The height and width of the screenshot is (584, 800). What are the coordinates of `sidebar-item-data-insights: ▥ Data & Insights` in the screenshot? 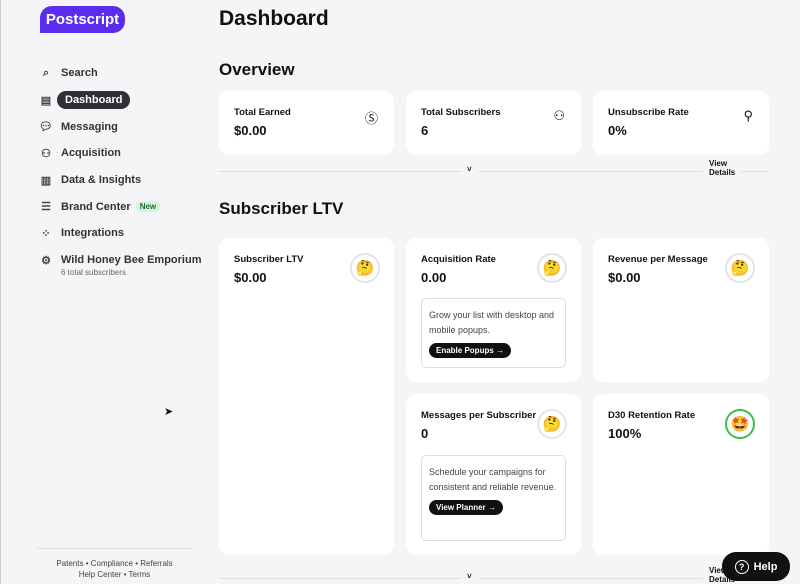 It's located at (120, 180).